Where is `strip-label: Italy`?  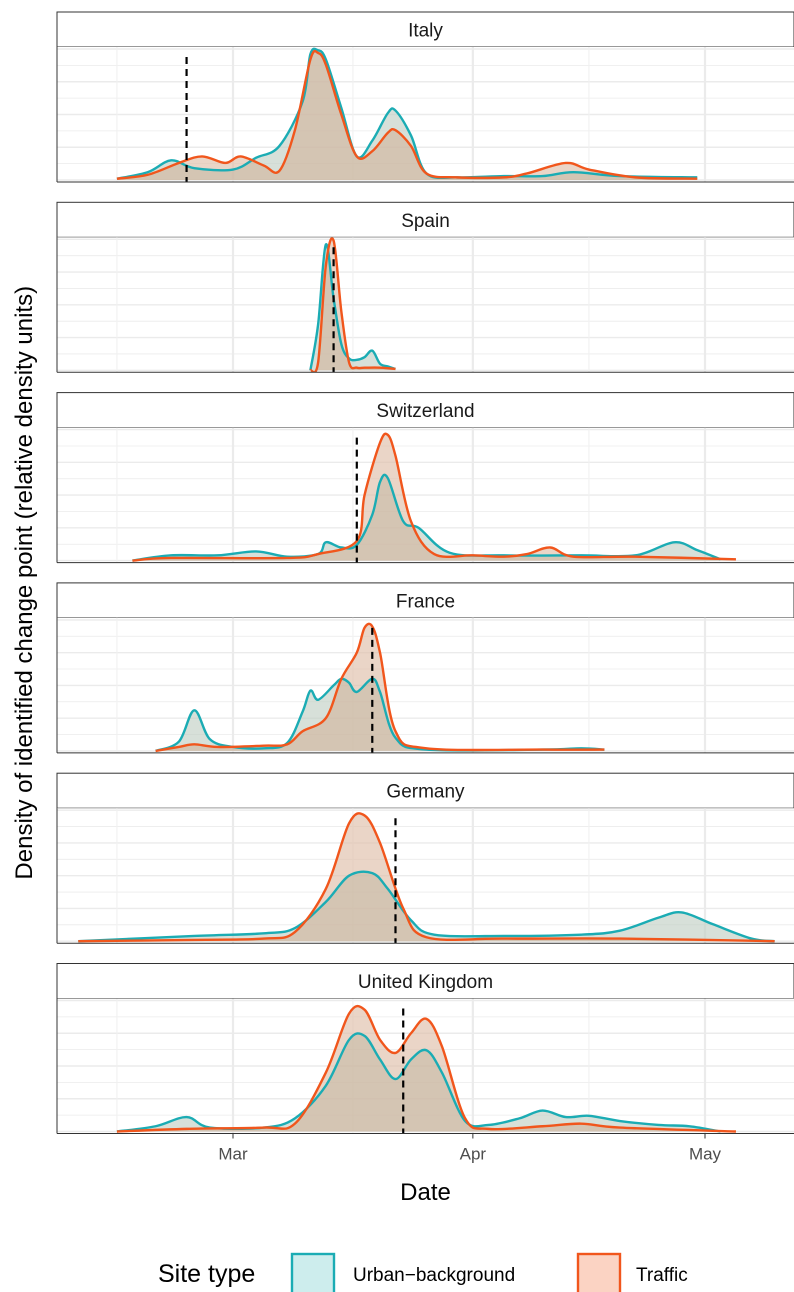
strip-label: Italy is located at coordinates (425, 31).